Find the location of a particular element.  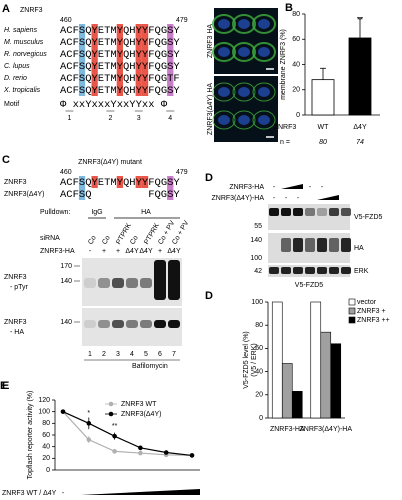

sequence: ACFSQ is located at coordinates (76, 195).